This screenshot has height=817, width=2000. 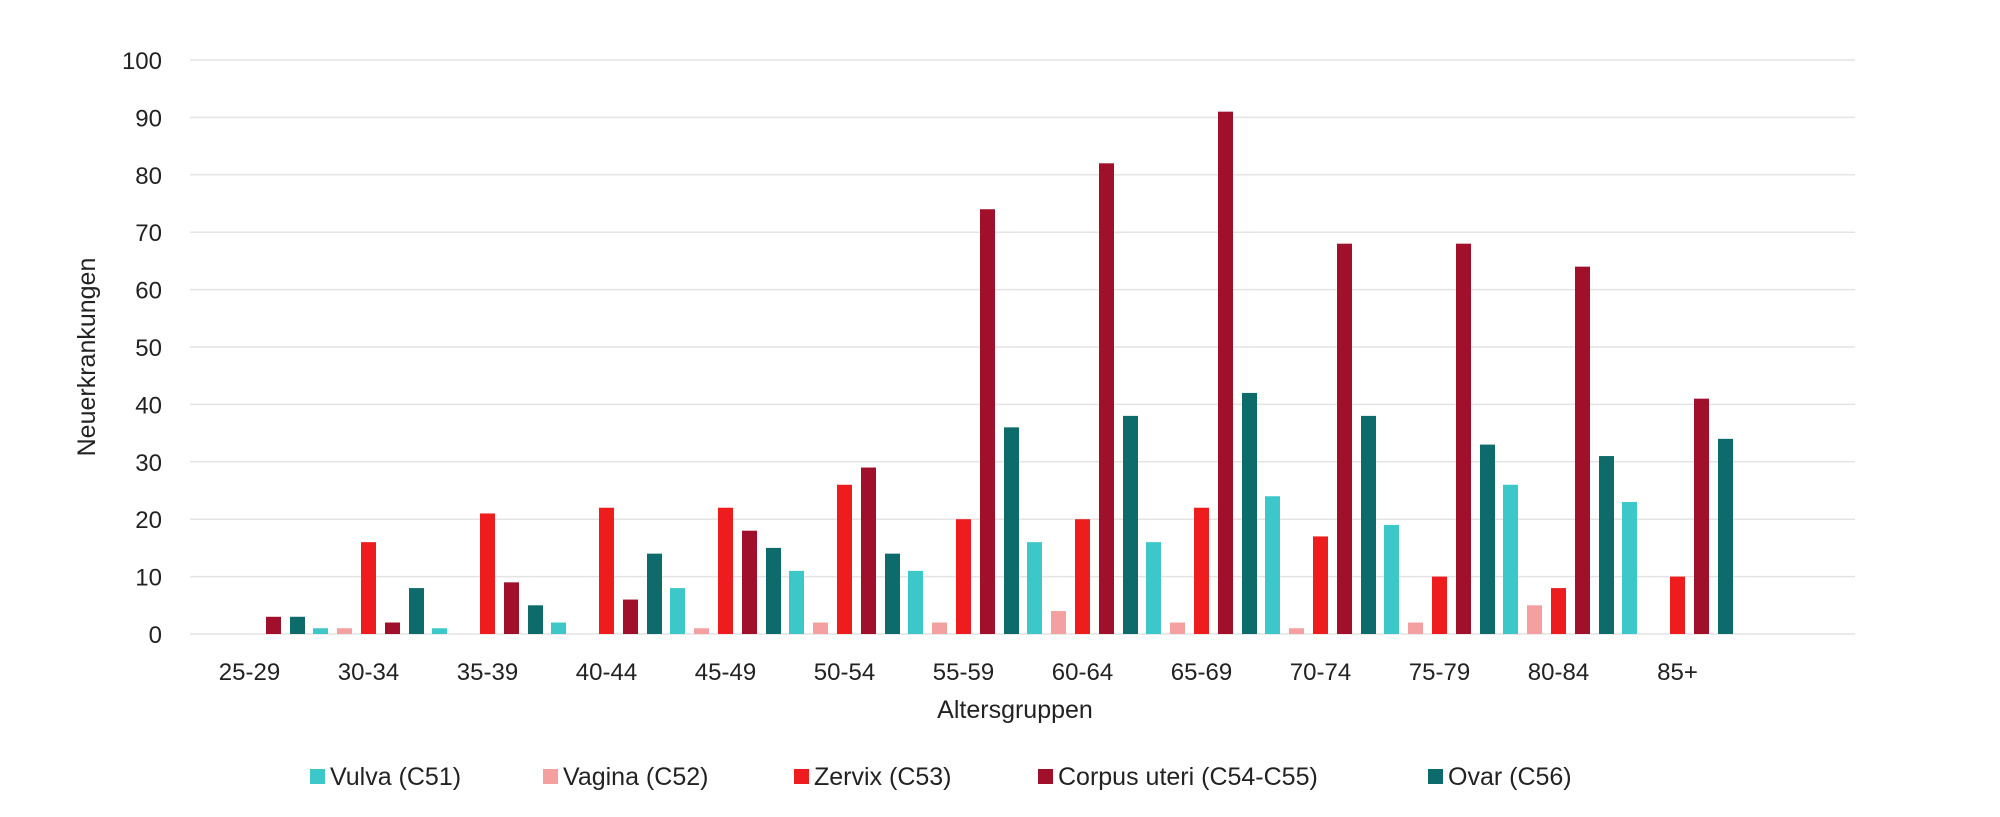 What do you see at coordinates (148, 463) in the screenshot?
I see `y-tick-label: 30` at bounding box center [148, 463].